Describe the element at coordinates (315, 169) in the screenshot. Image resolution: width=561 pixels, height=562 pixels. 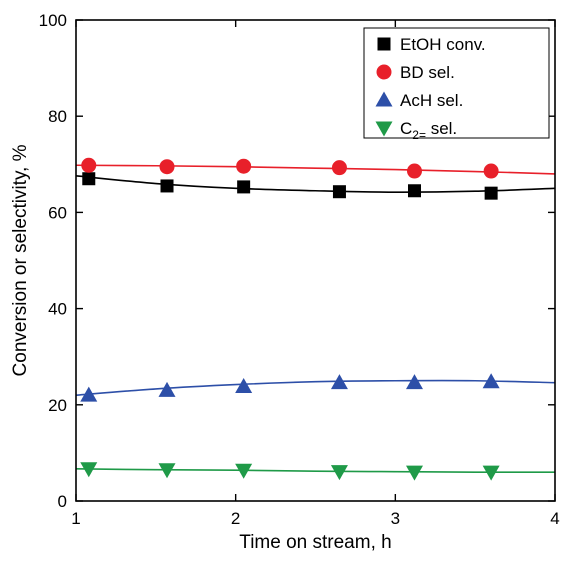
I see `fit-line-bd-sel` at that location.